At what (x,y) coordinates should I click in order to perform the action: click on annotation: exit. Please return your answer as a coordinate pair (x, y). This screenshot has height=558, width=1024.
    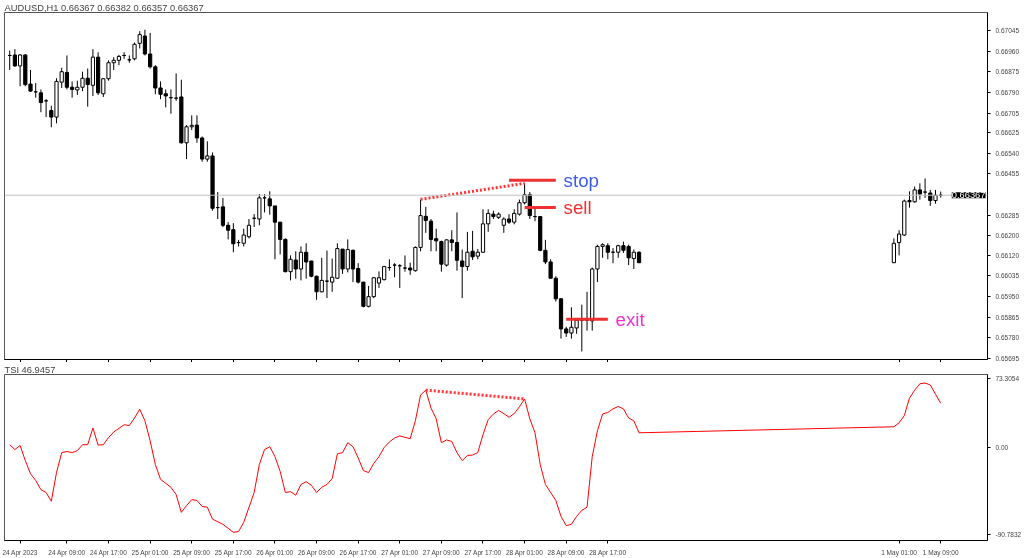
    Looking at the image, I should click on (630, 319).